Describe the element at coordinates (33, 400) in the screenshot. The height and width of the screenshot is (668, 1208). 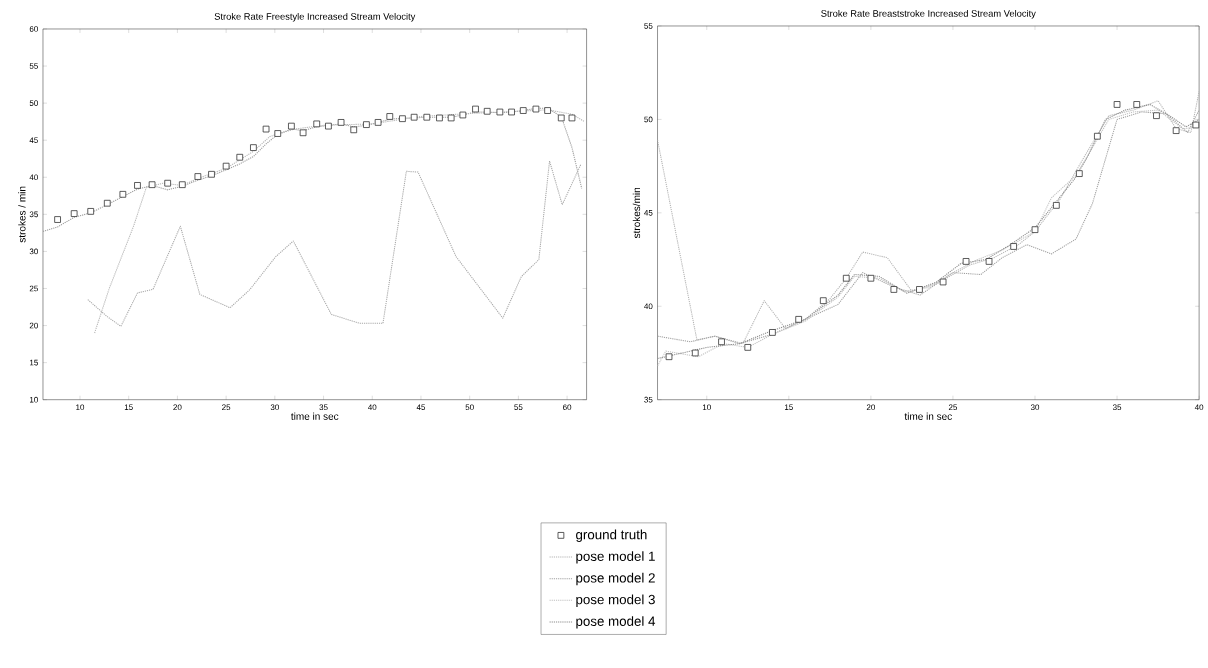
I see `y-tick-label: 10` at that location.